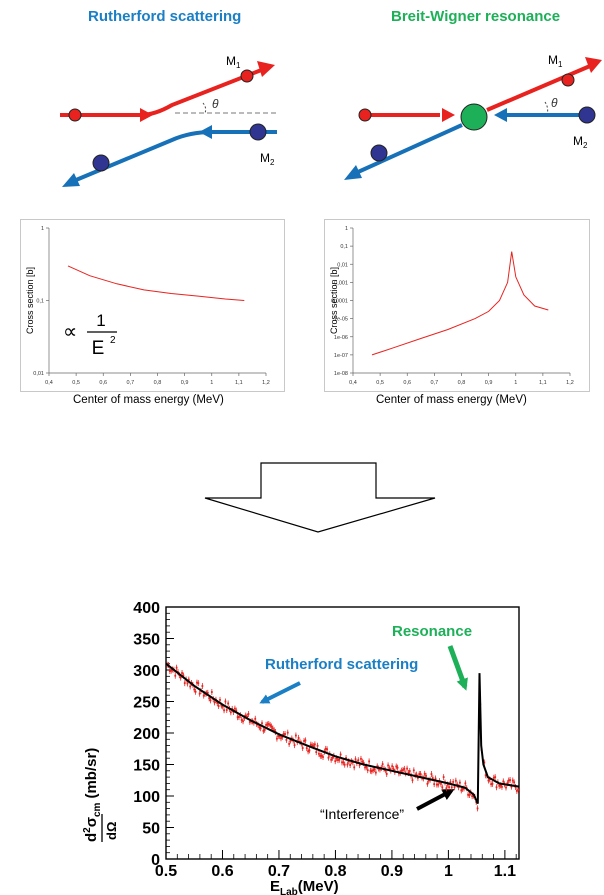 This screenshot has width=604, height=895. I want to click on rutherford-diagram: θ M1 M2, so click(168, 120).